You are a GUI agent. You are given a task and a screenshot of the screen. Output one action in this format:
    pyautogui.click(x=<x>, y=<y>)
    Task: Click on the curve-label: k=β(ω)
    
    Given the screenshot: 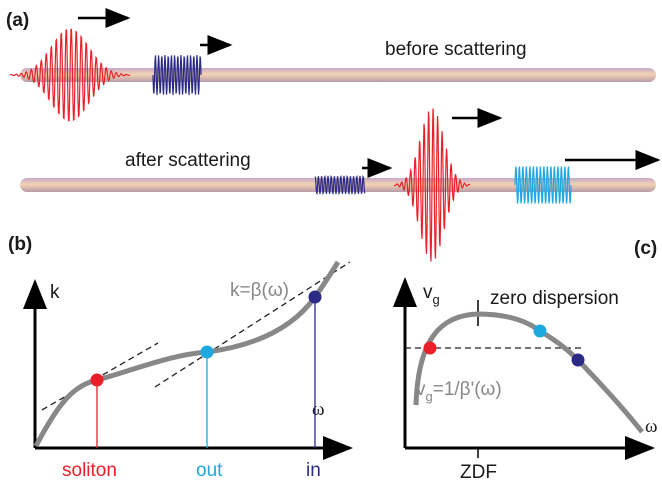 What is the action you would take?
    pyautogui.click(x=259, y=290)
    